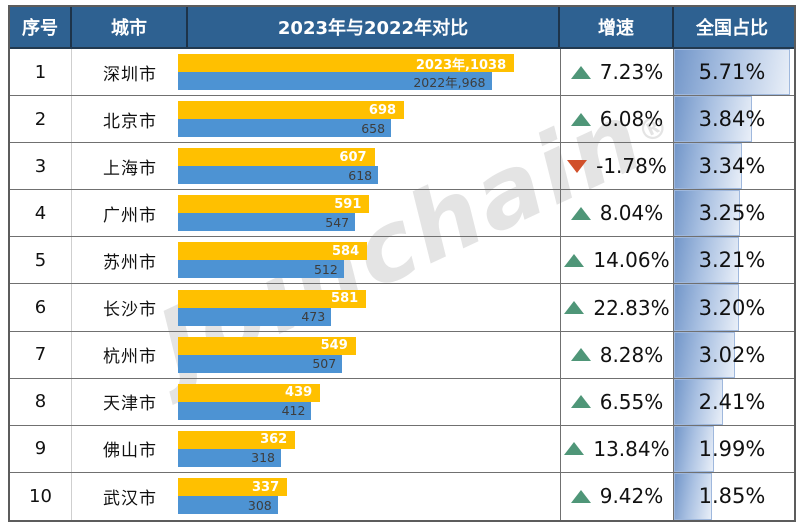 The height and width of the screenshot is (522, 800). I want to click on rank-cell: 9, so click(41, 448).